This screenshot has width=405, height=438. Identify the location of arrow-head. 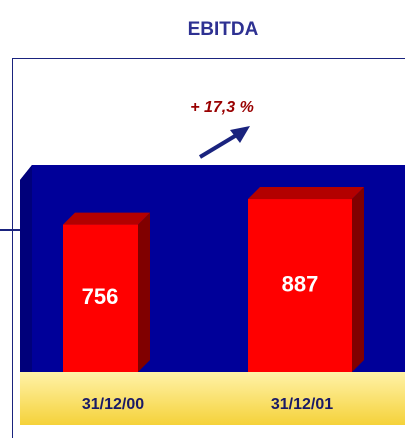
(240, 134).